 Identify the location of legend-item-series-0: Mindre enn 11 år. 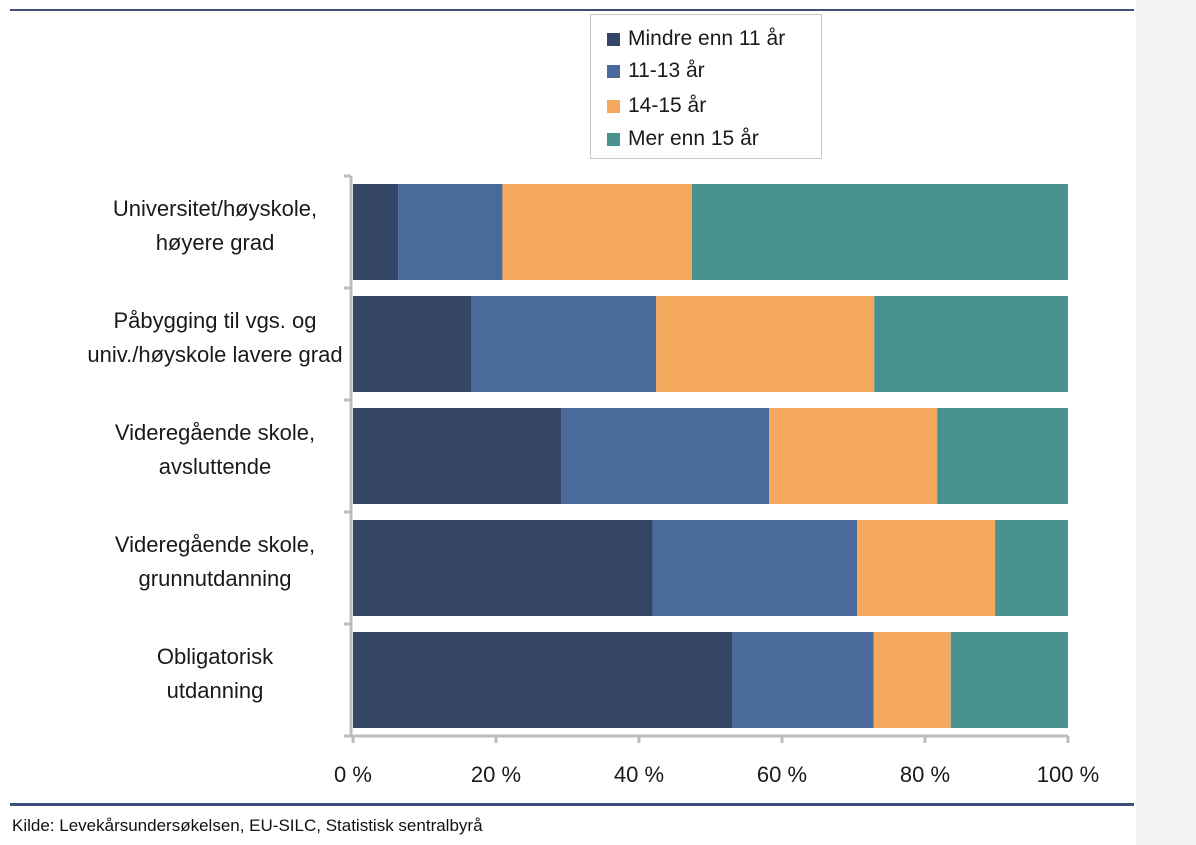
(696, 39).